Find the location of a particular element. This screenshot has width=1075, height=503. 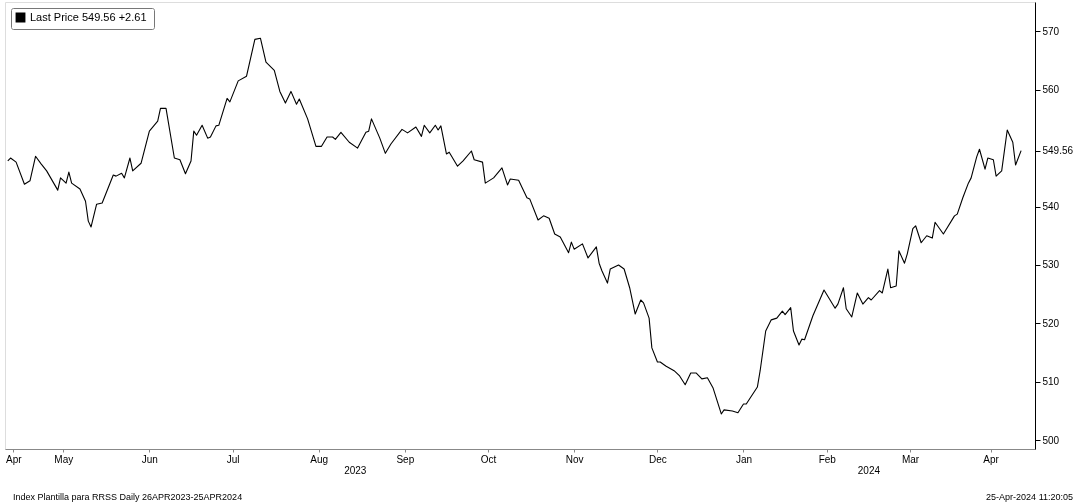

x-tick-label: Mar is located at coordinates (910, 459).